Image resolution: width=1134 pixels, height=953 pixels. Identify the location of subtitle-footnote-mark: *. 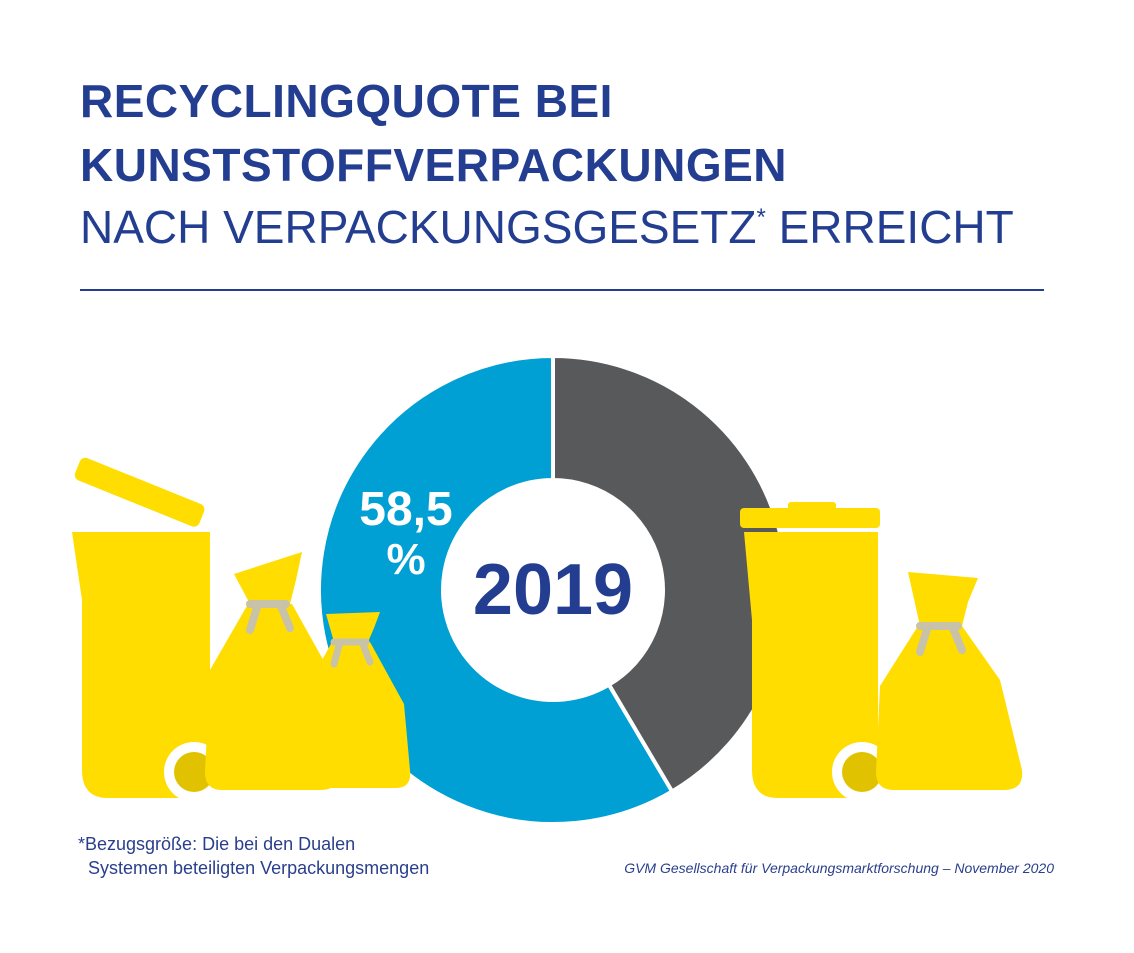
(761, 217).